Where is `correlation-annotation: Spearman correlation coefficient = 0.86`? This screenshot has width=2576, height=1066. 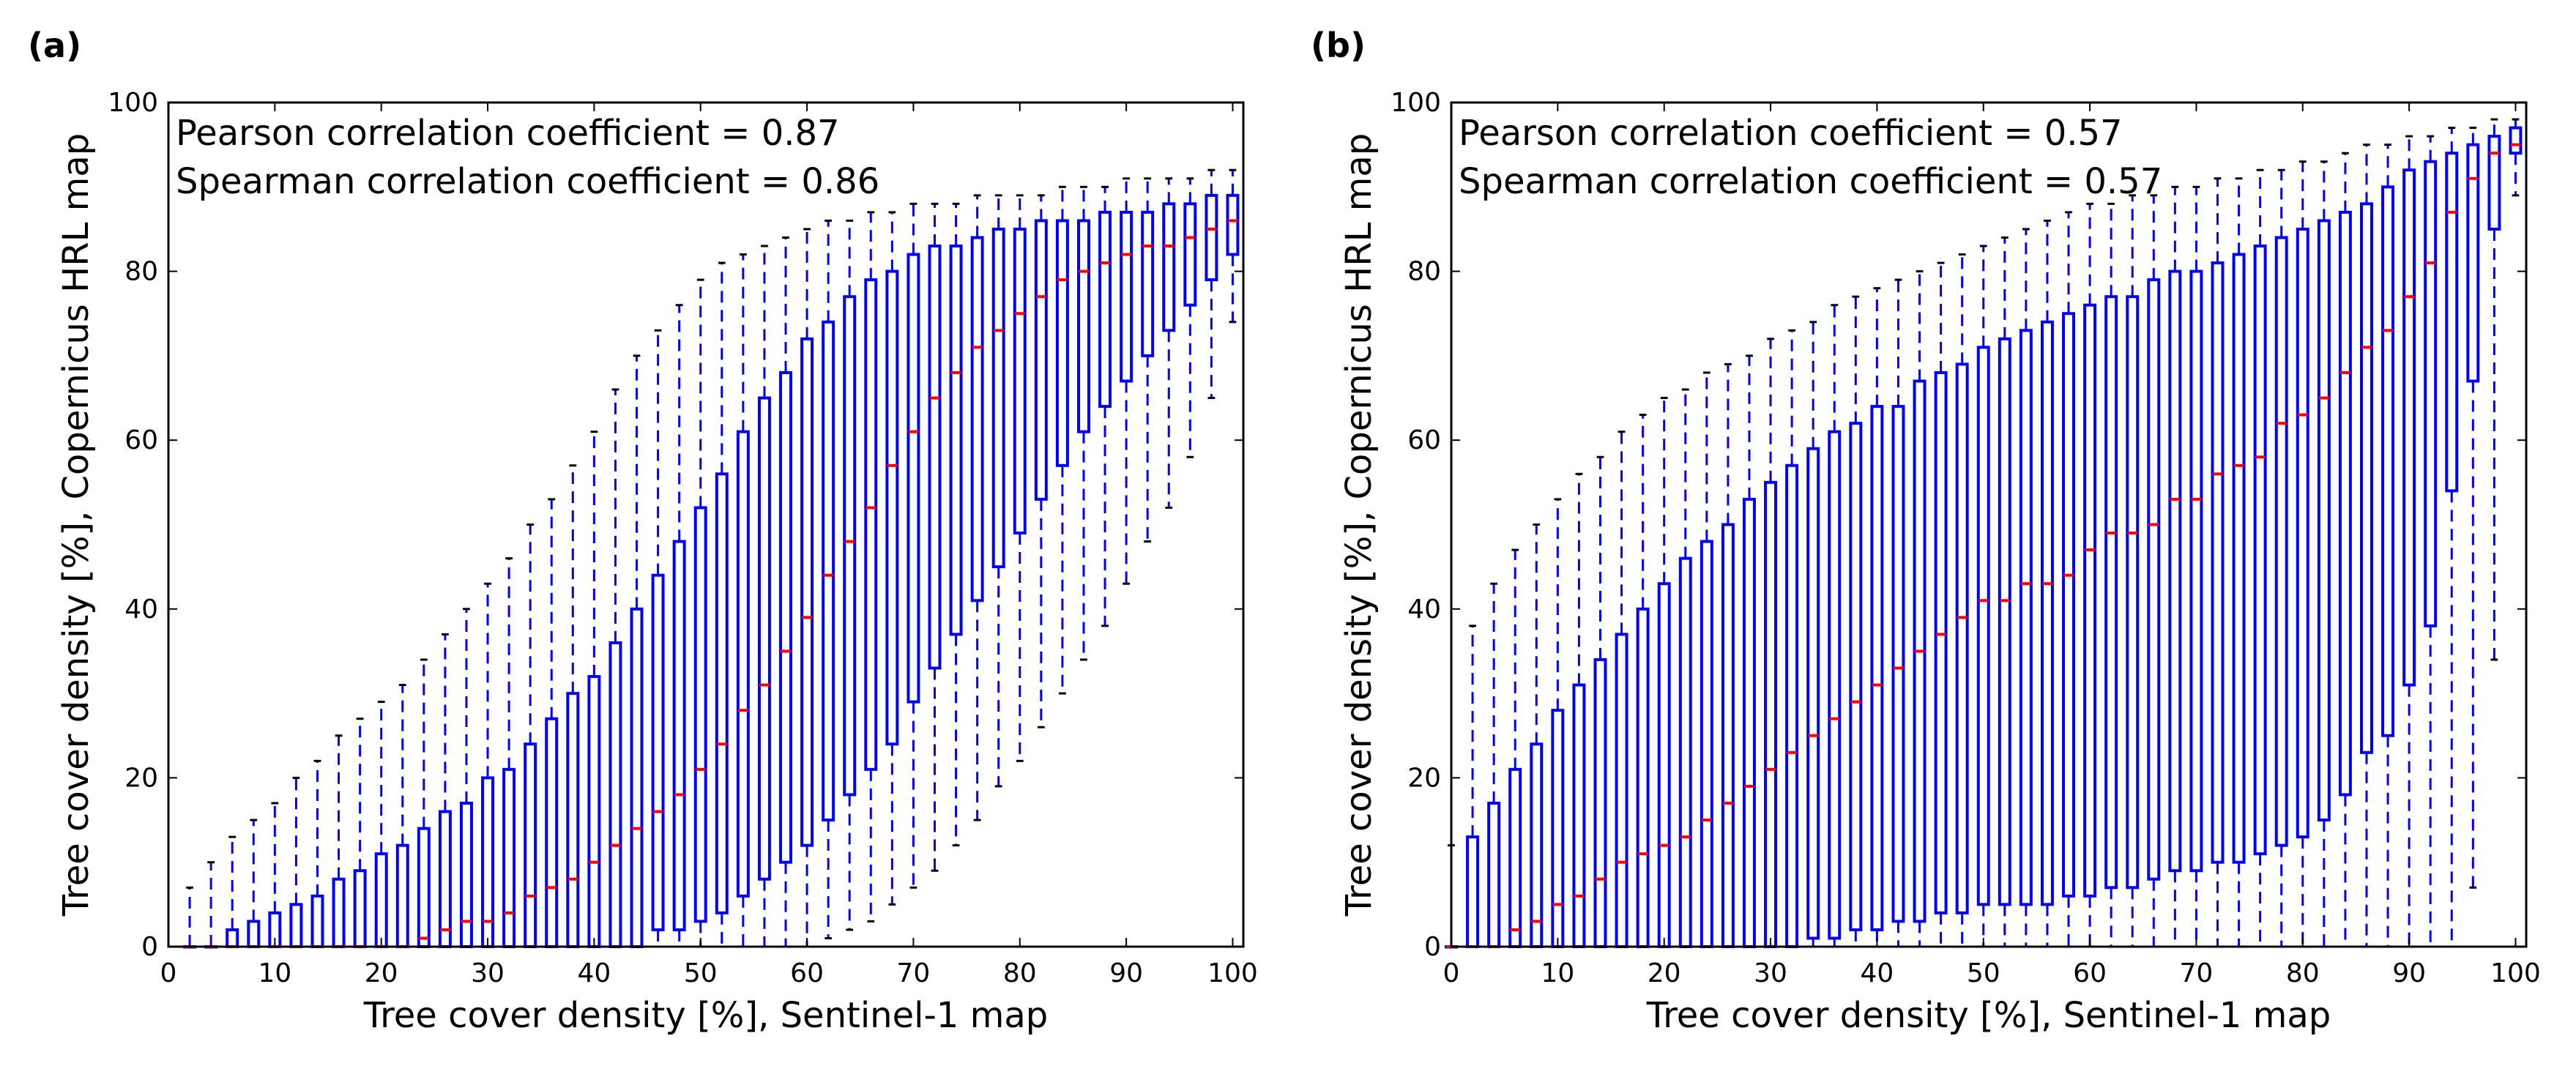
correlation-annotation: Spearman correlation coefficient = 0.86 is located at coordinates (527, 181).